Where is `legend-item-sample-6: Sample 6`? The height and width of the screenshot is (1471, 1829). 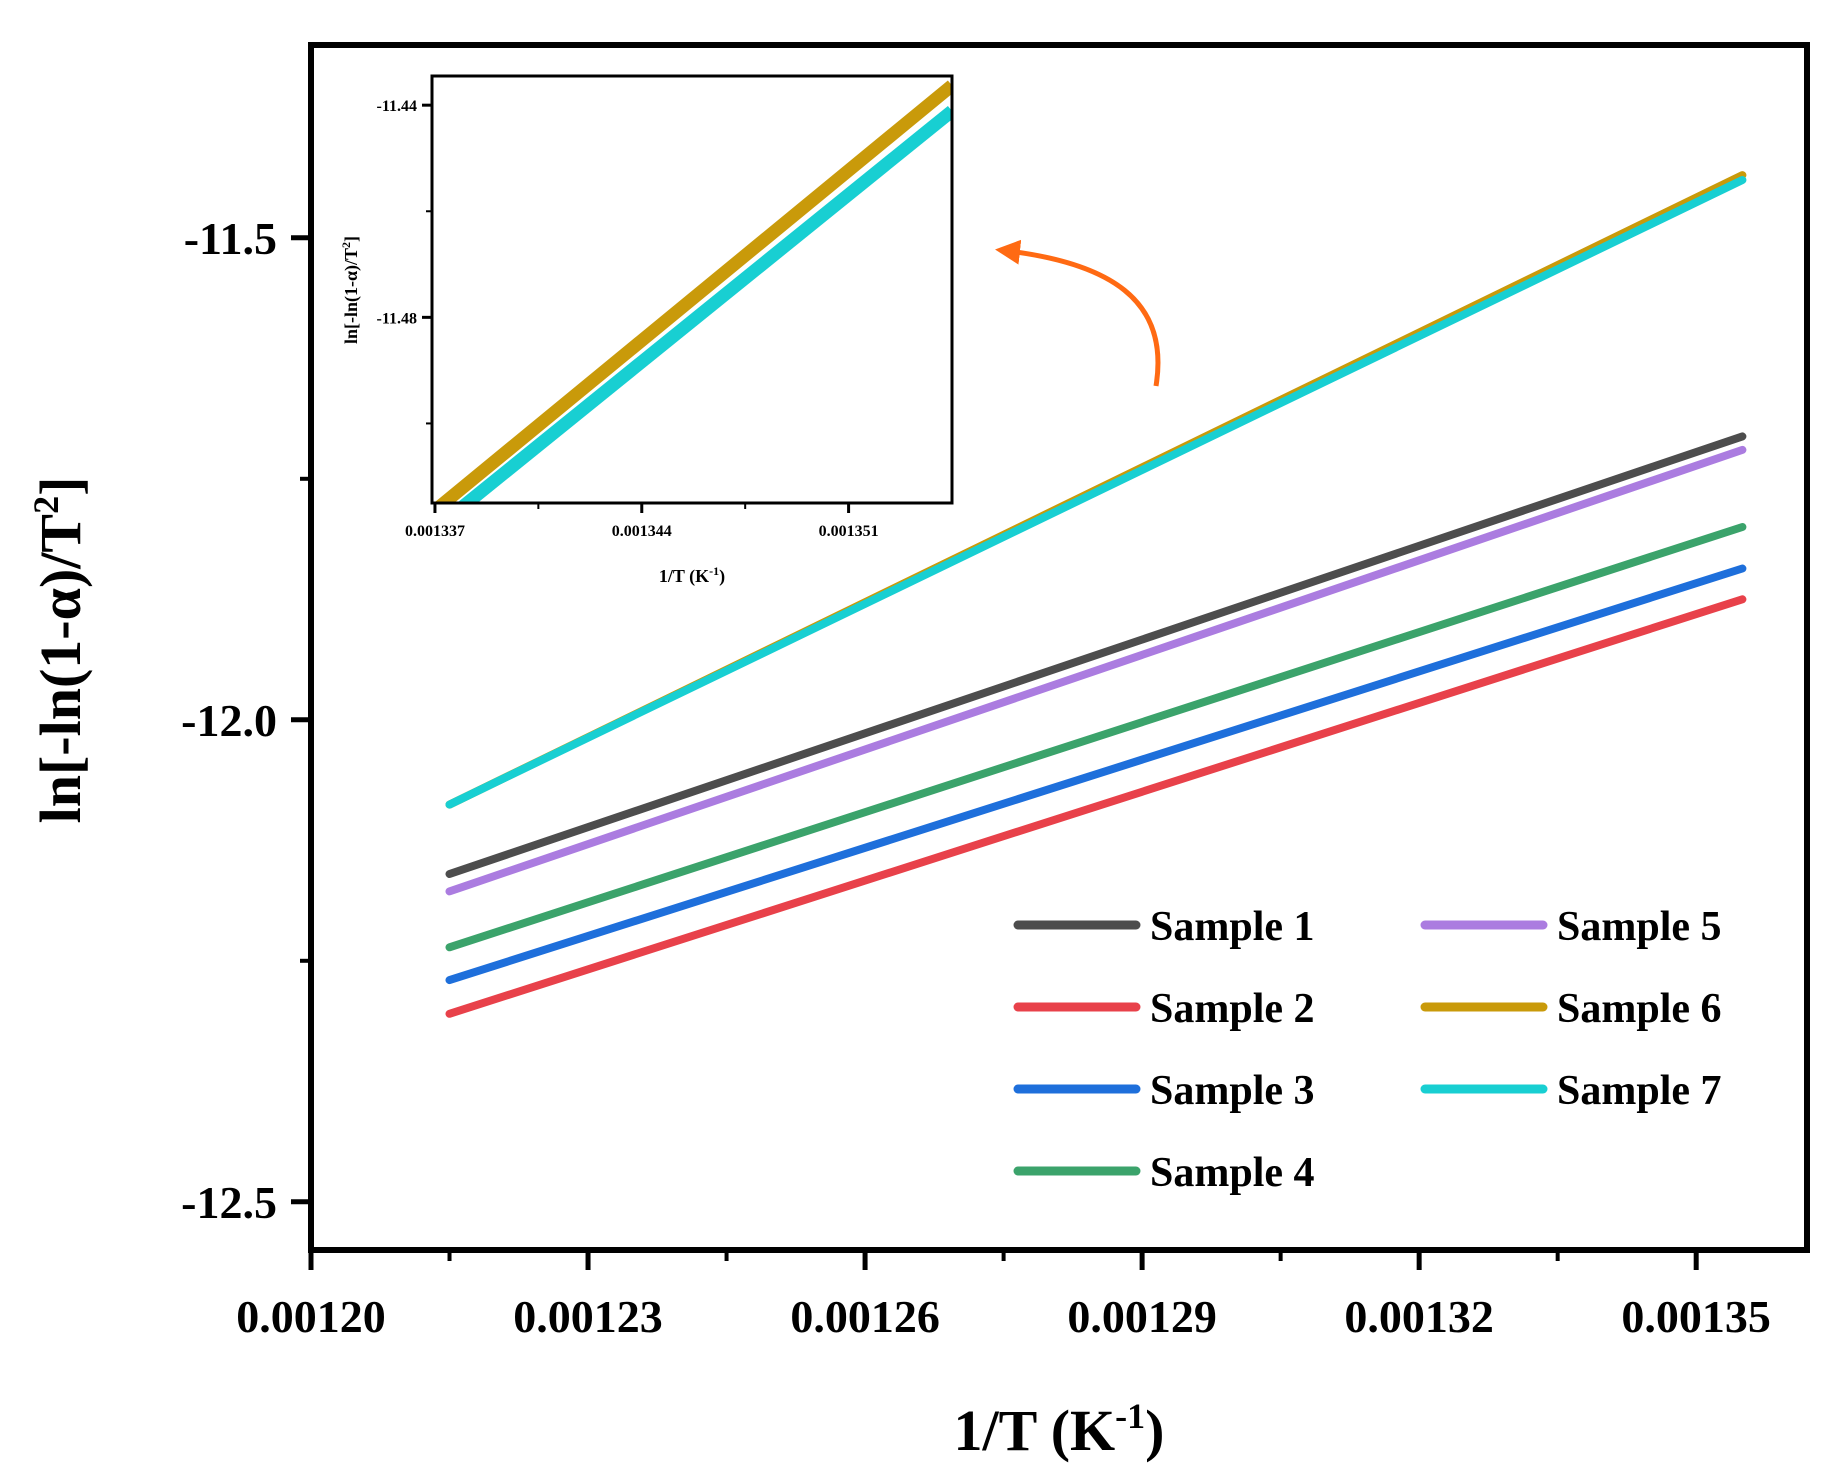 legend-item-sample-6: Sample 6 is located at coordinates (1571, 1009).